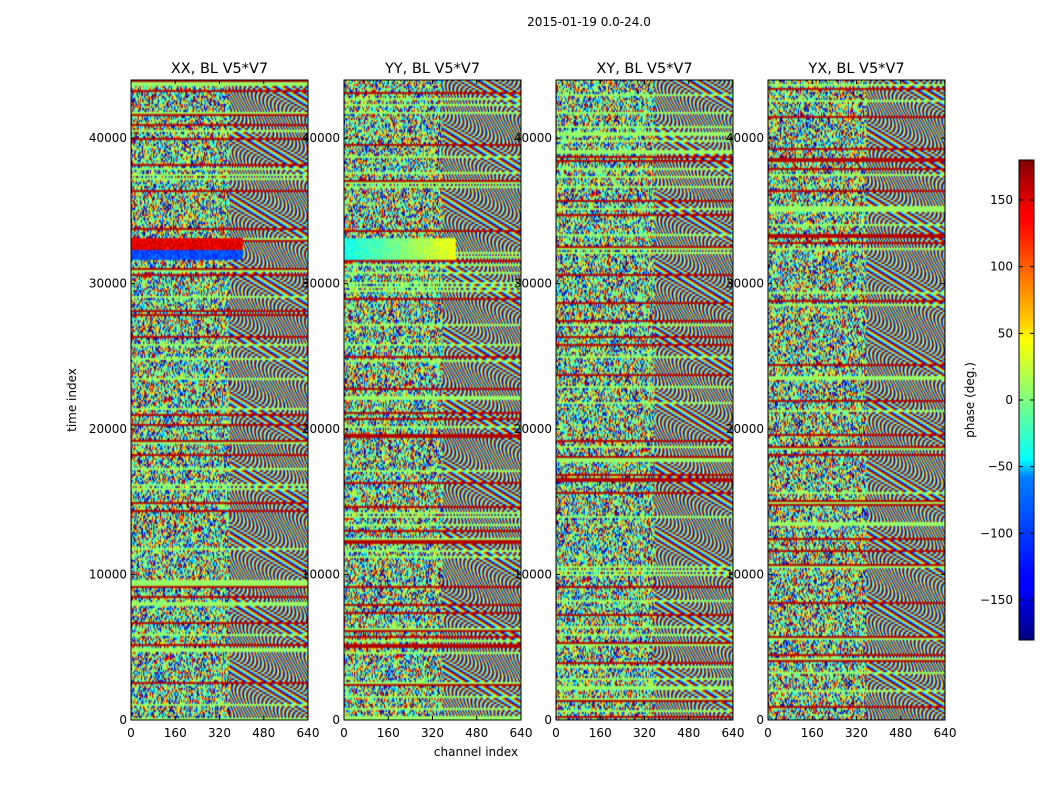 The width and height of the screenshot is (1050, 800). What do you see at coordinates (589, 22) in the screenshot?
I see `figure-suptitle: 2015-01-19 0.0-24.0` at bounding box center [589, 22].